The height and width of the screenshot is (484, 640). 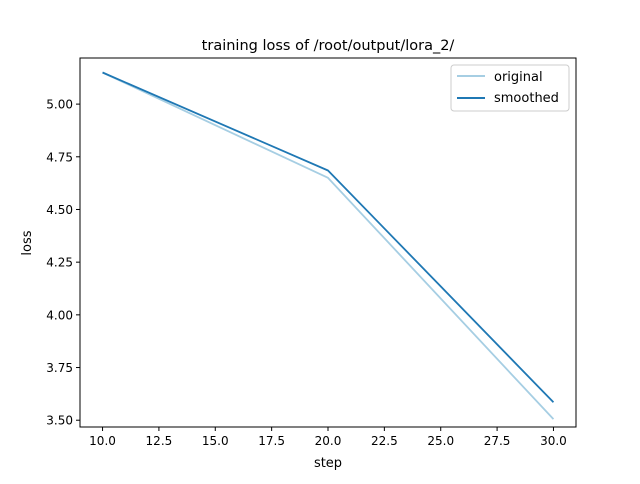 What do you see at coordinates (440, 441) in the screenshot?
I see `x-tick-label: 25.0` at bounding box center [440, 441].